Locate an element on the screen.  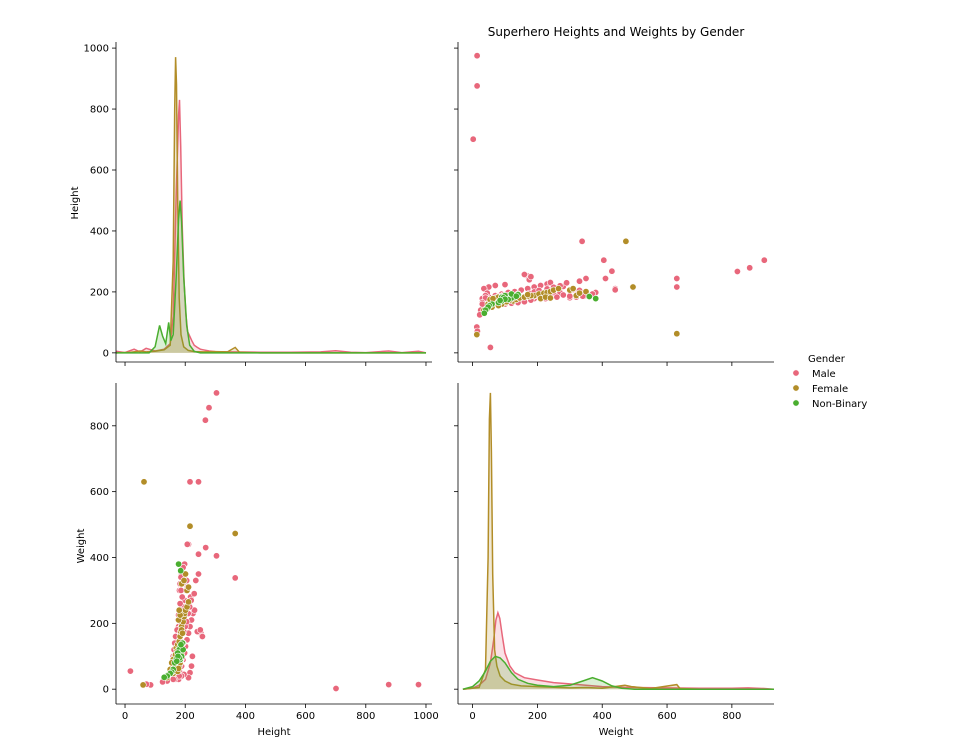
p00-kde-line-non-binary is located at coordinates (271, 277).